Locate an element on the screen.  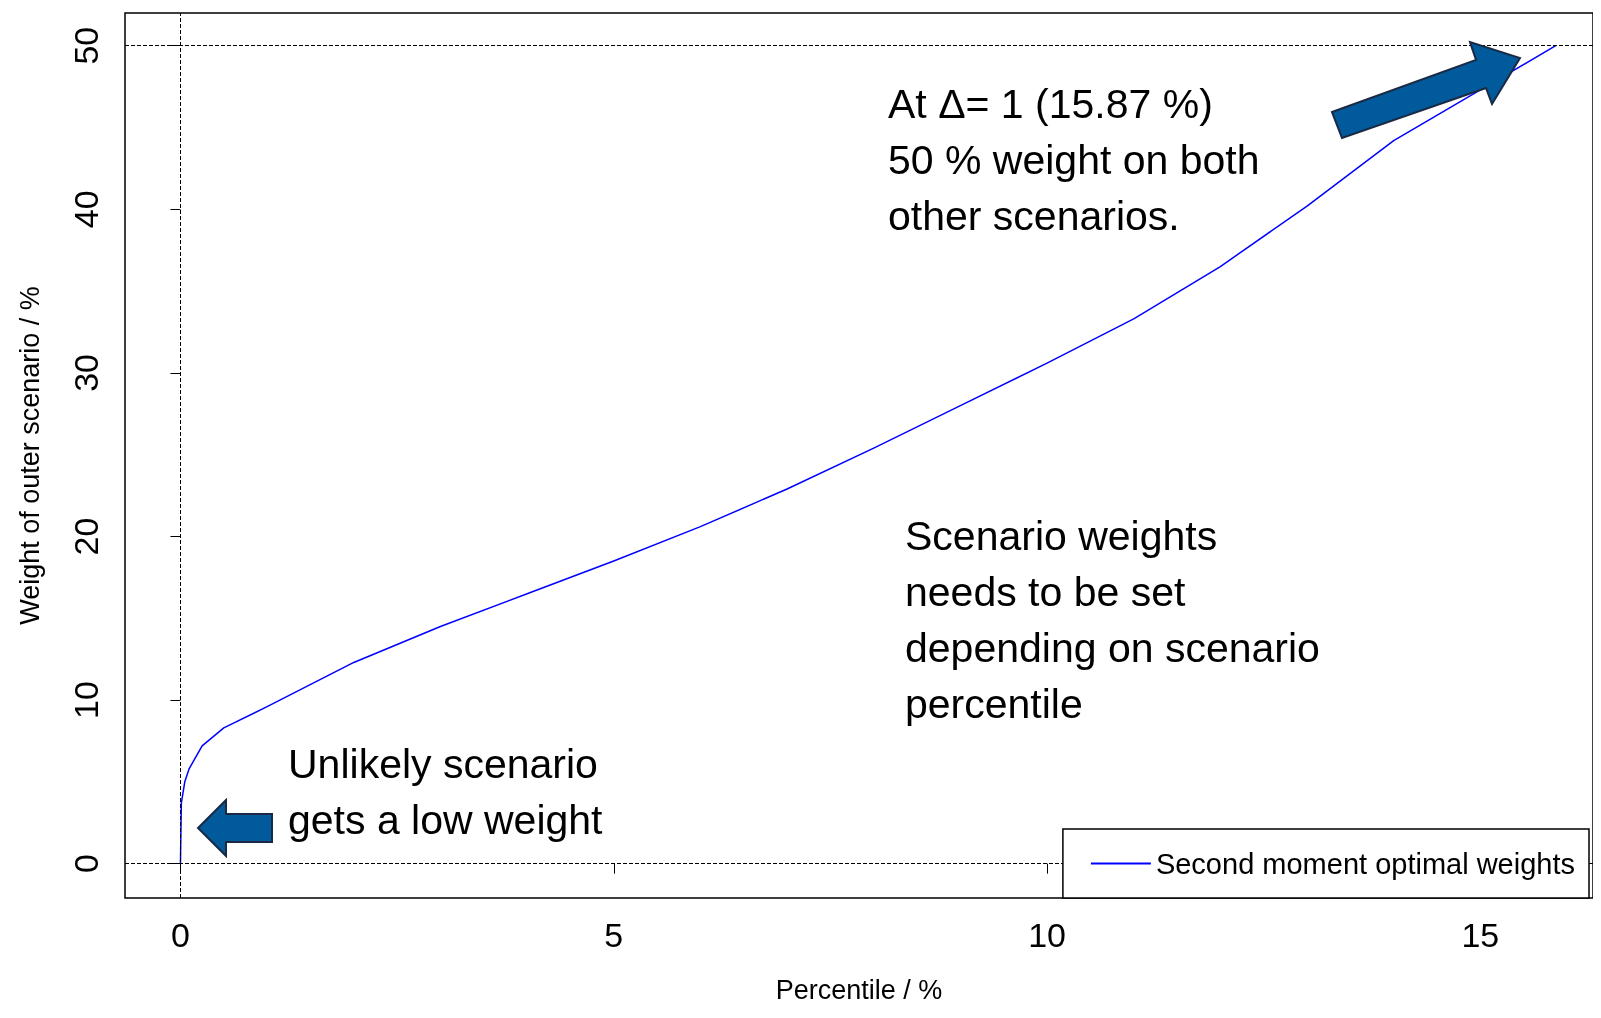
legend-label: Second moment optimal weights is located at coordinates (1365, 863).